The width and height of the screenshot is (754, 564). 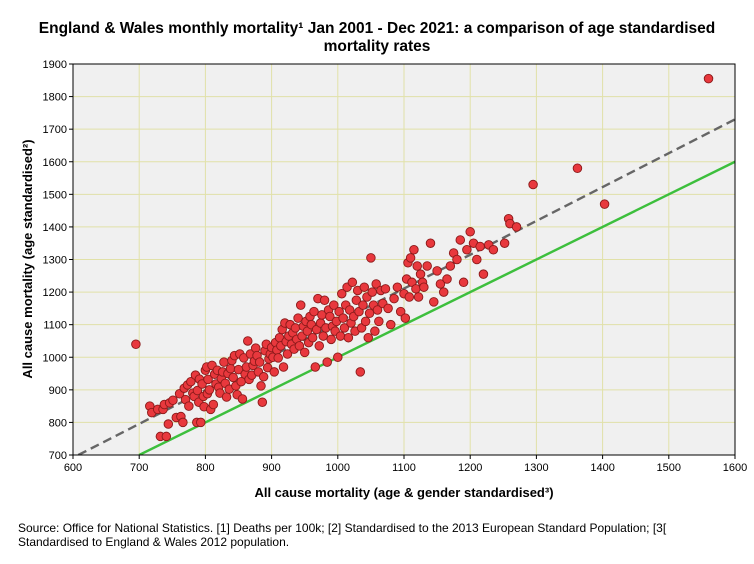 What do you see at coordinates (338, 468) in the screenshot?
I see `x-tick-label: 1000` at bounding box center [338, 468].